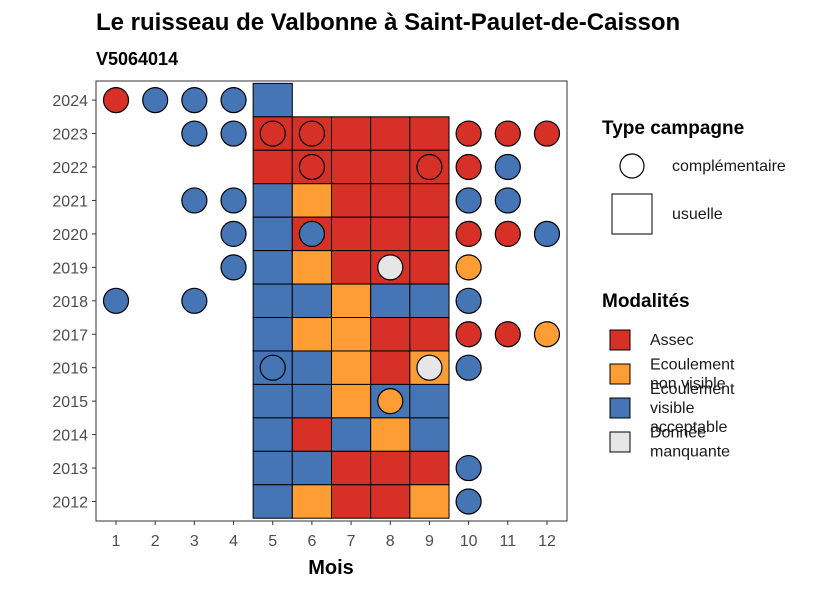 The height and width of the screenshot is (590, 826). I want to click on legend-modalities-title: Modalités, so click(646, 301).